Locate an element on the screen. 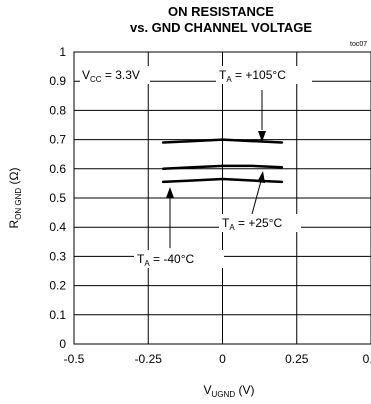 This screenshot has height=404, width=371. x-axis-label-main: V is located at coordinates (208, 390).